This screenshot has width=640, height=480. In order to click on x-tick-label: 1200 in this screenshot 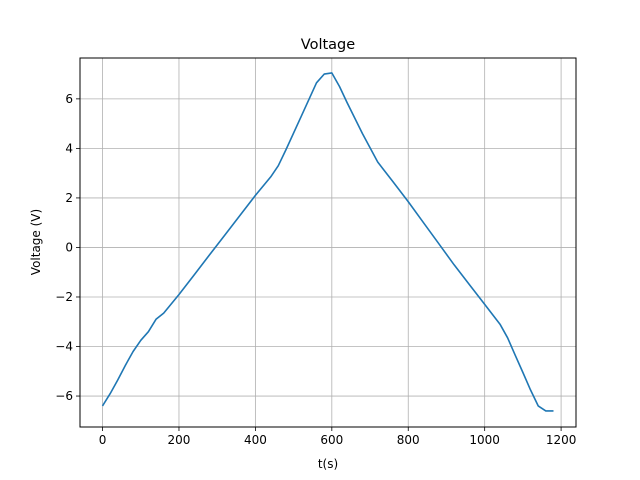, I will do `click(561, 440)`.